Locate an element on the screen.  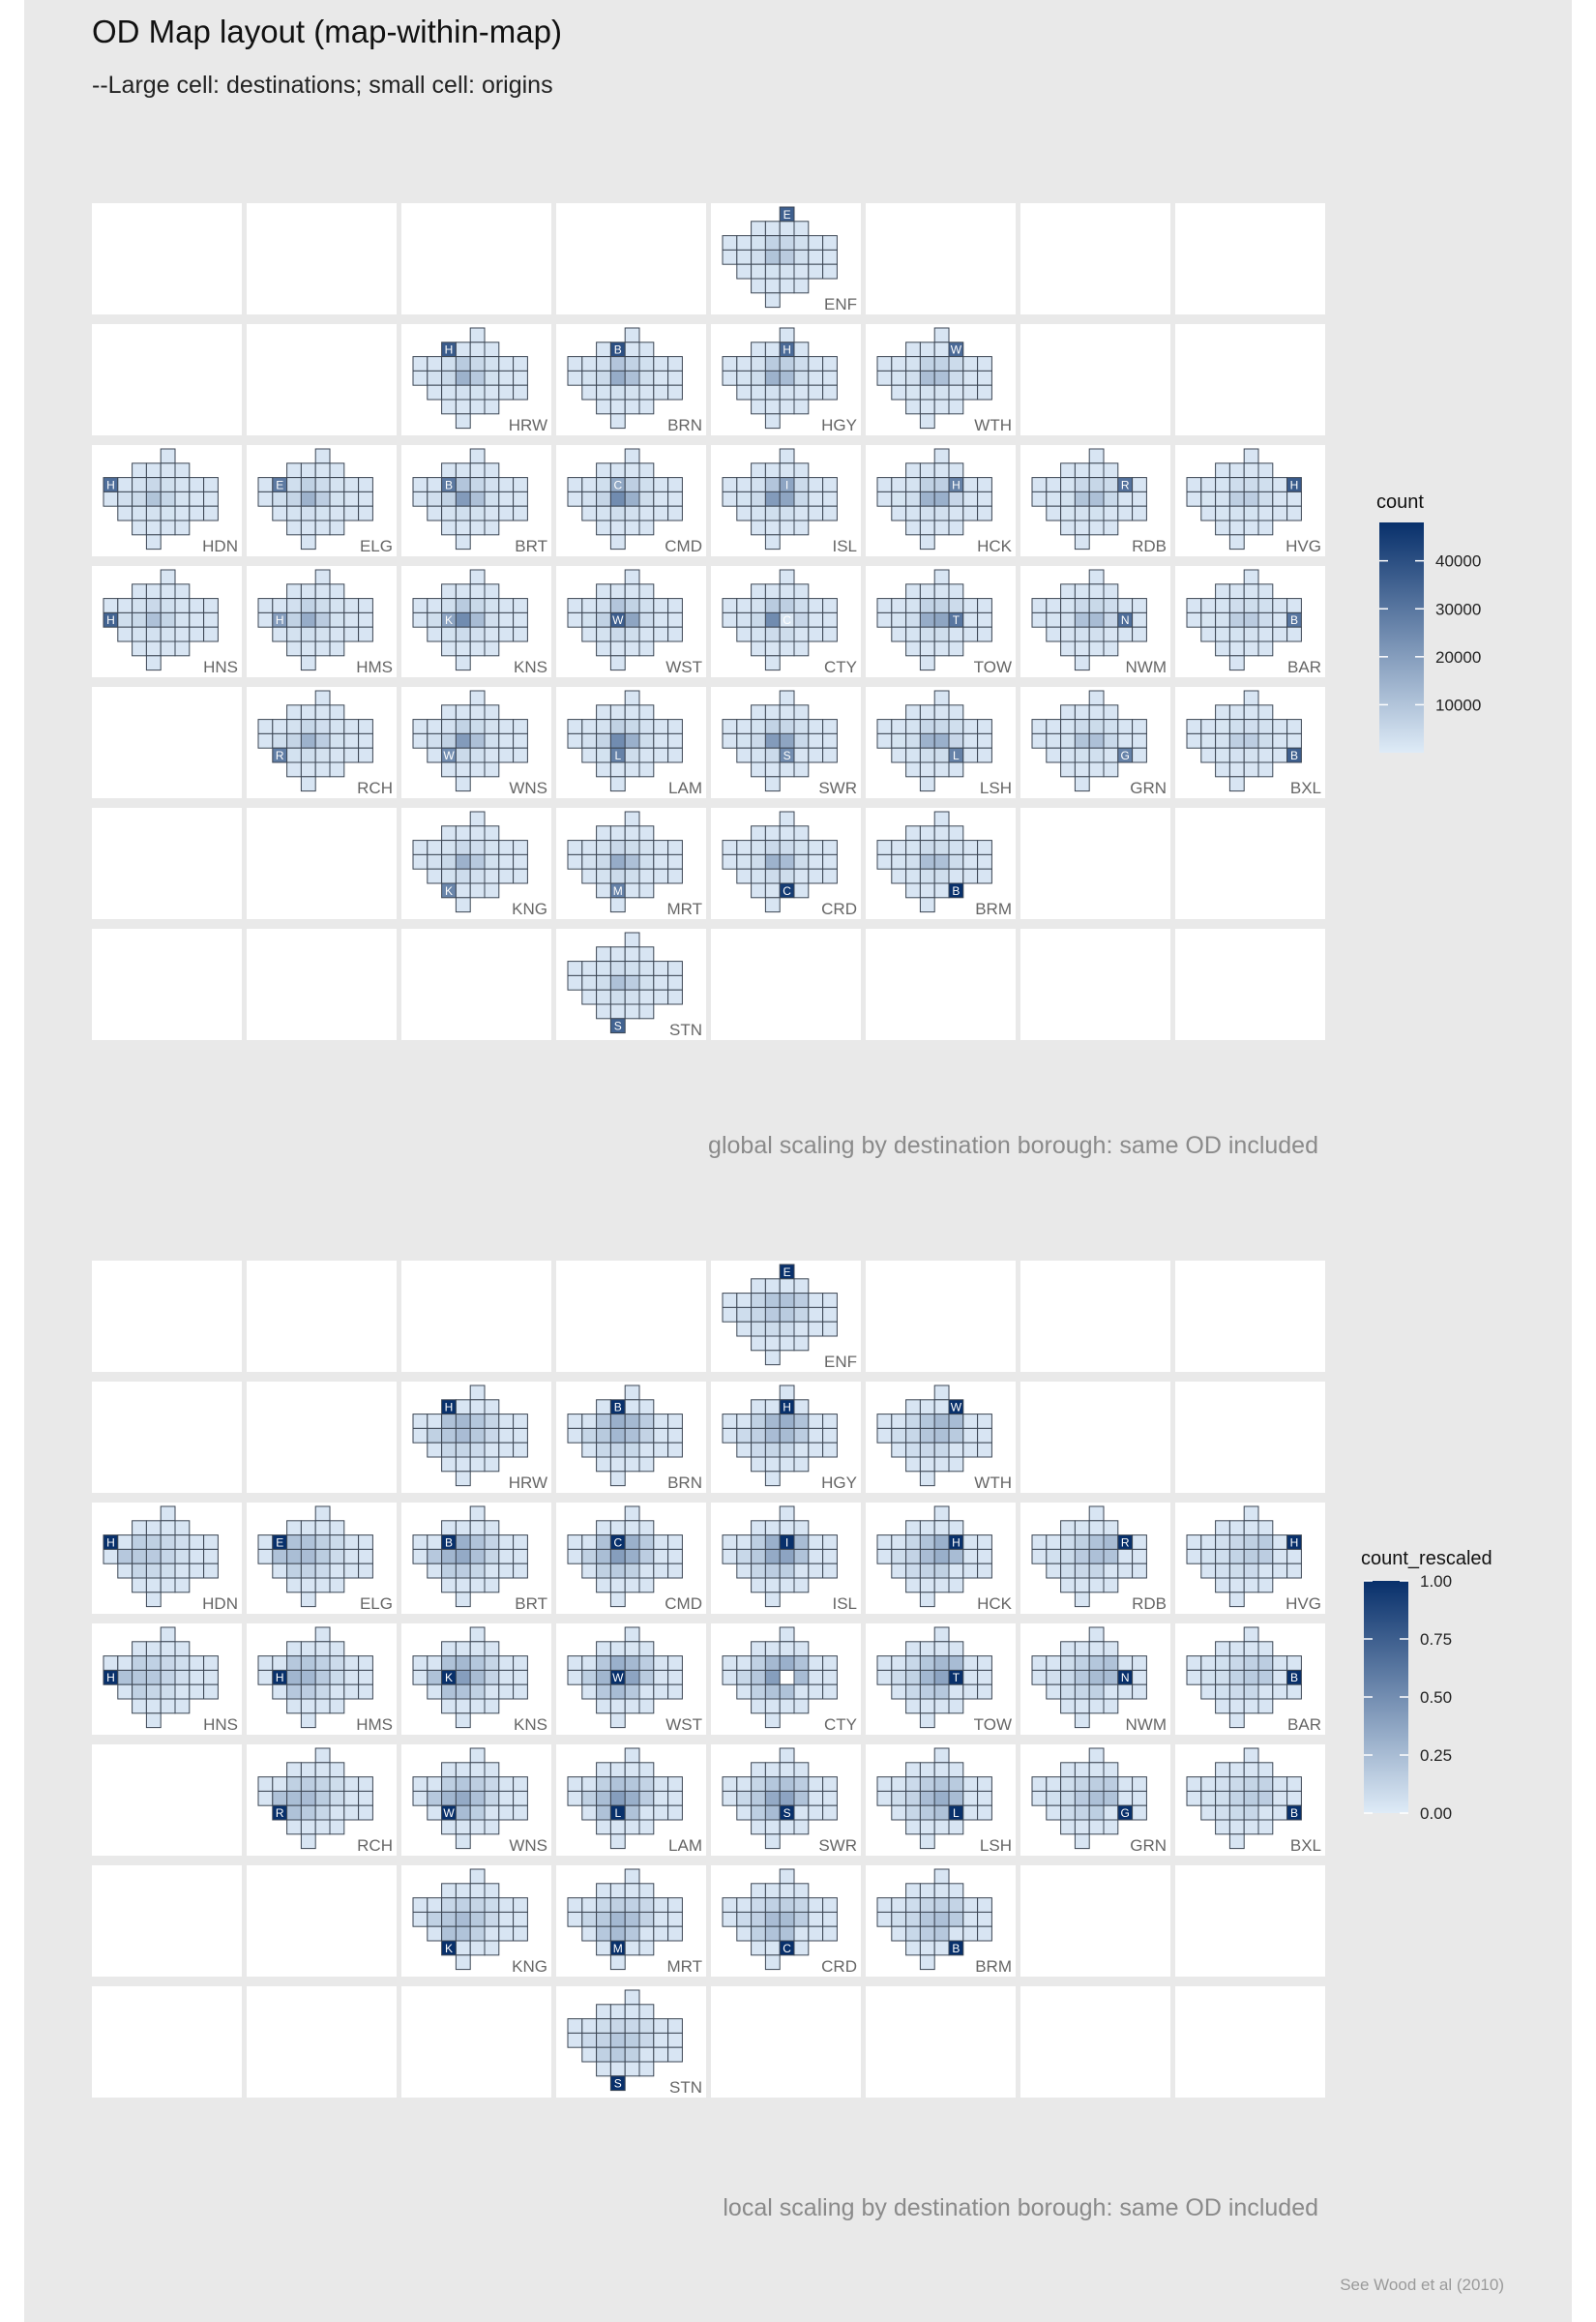
od-tile-HNS-KNG is located at coordinates (139, 648).